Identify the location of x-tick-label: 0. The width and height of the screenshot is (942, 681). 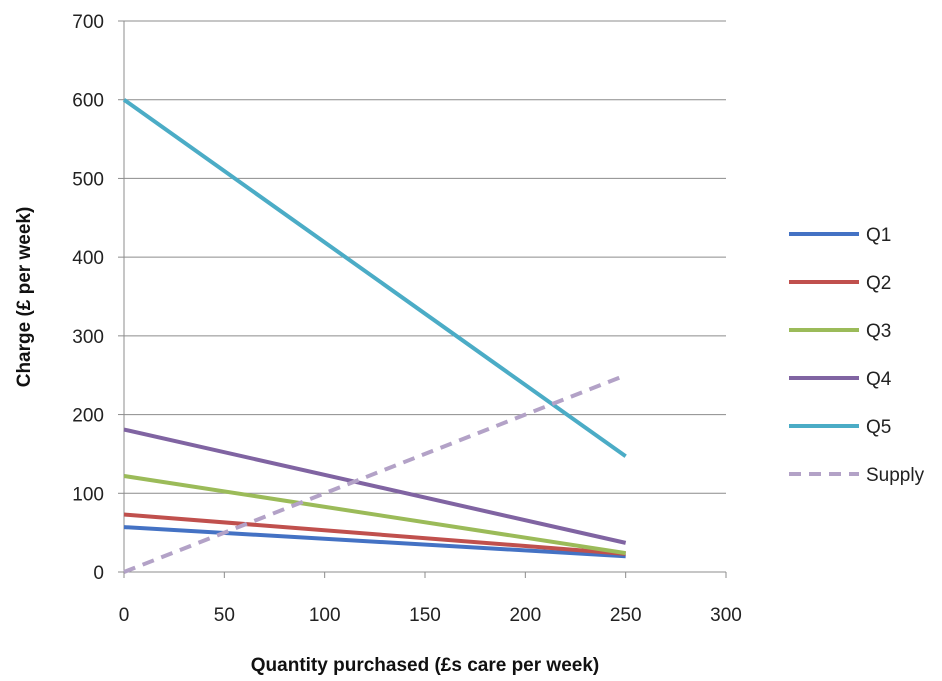
(124, 615).